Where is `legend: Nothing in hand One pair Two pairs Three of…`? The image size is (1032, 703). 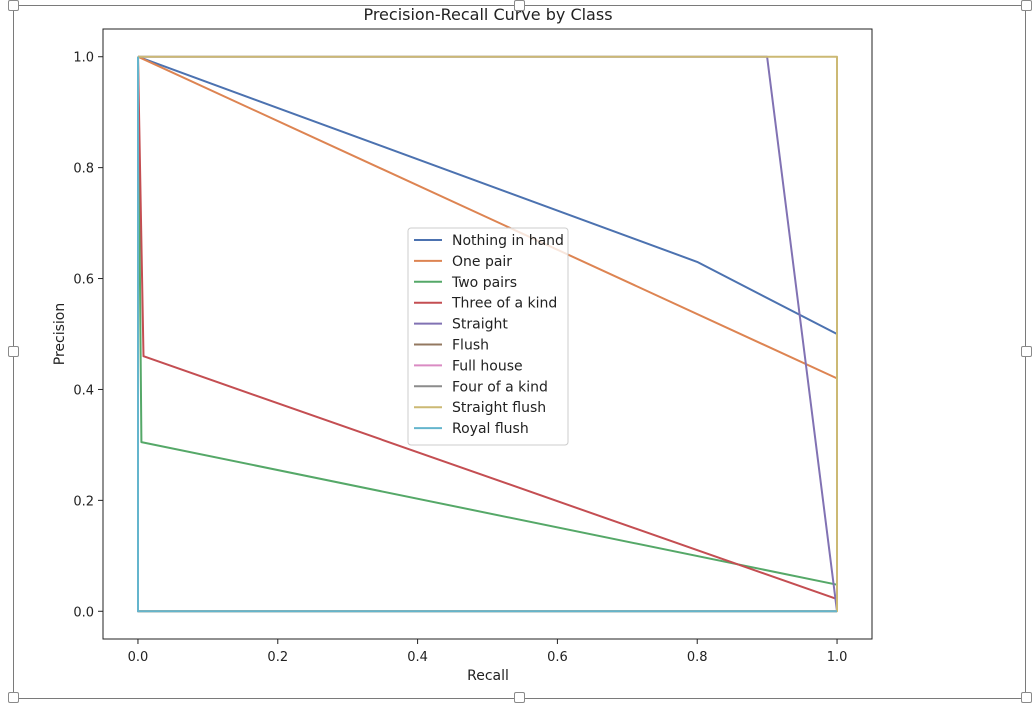
legend: Nothing in hand One pair Two pairs Three of… is located at coordinates (488, 336).